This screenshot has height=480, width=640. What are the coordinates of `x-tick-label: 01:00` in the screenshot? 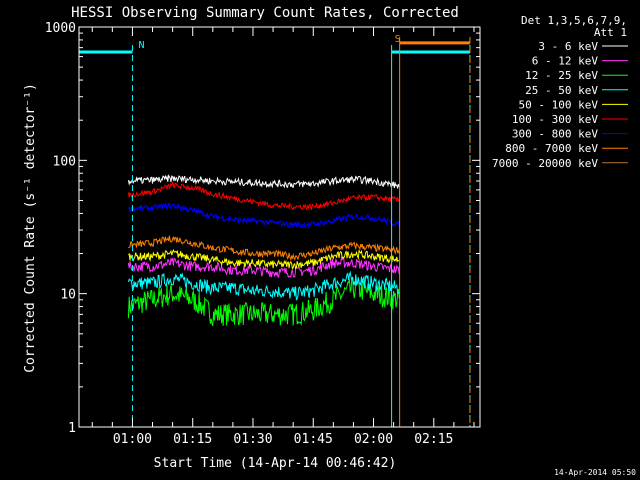 It's located at (132, 439).